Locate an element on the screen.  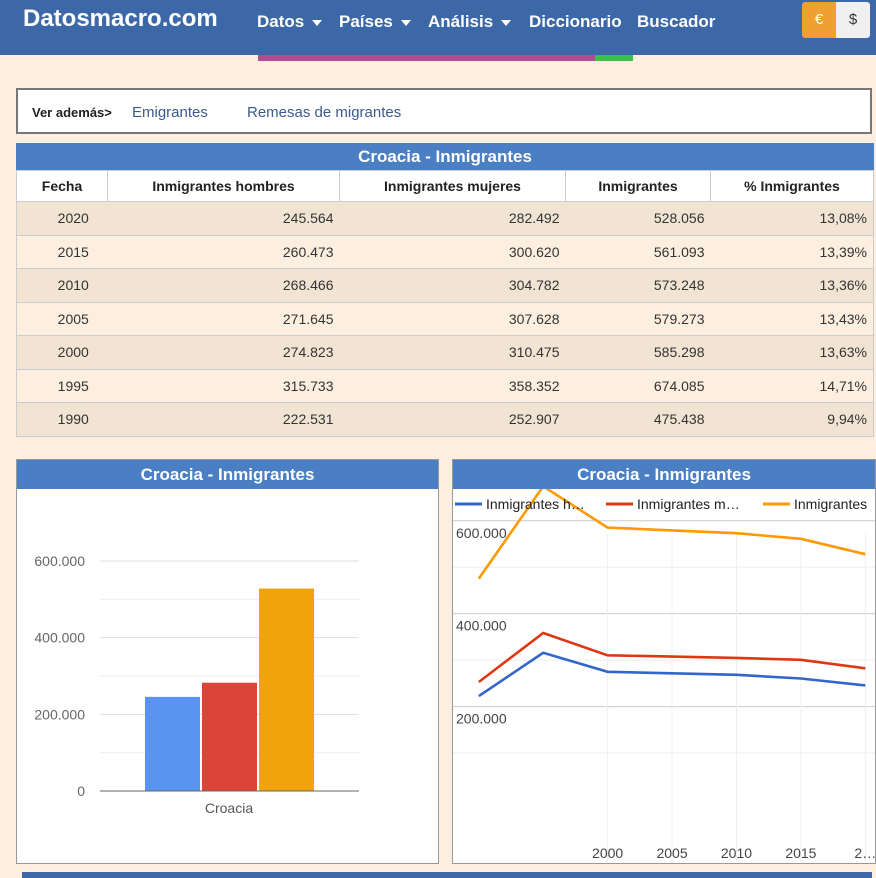
table-title: Croacia - Inmigrantes is located at coordinates (445, 156).